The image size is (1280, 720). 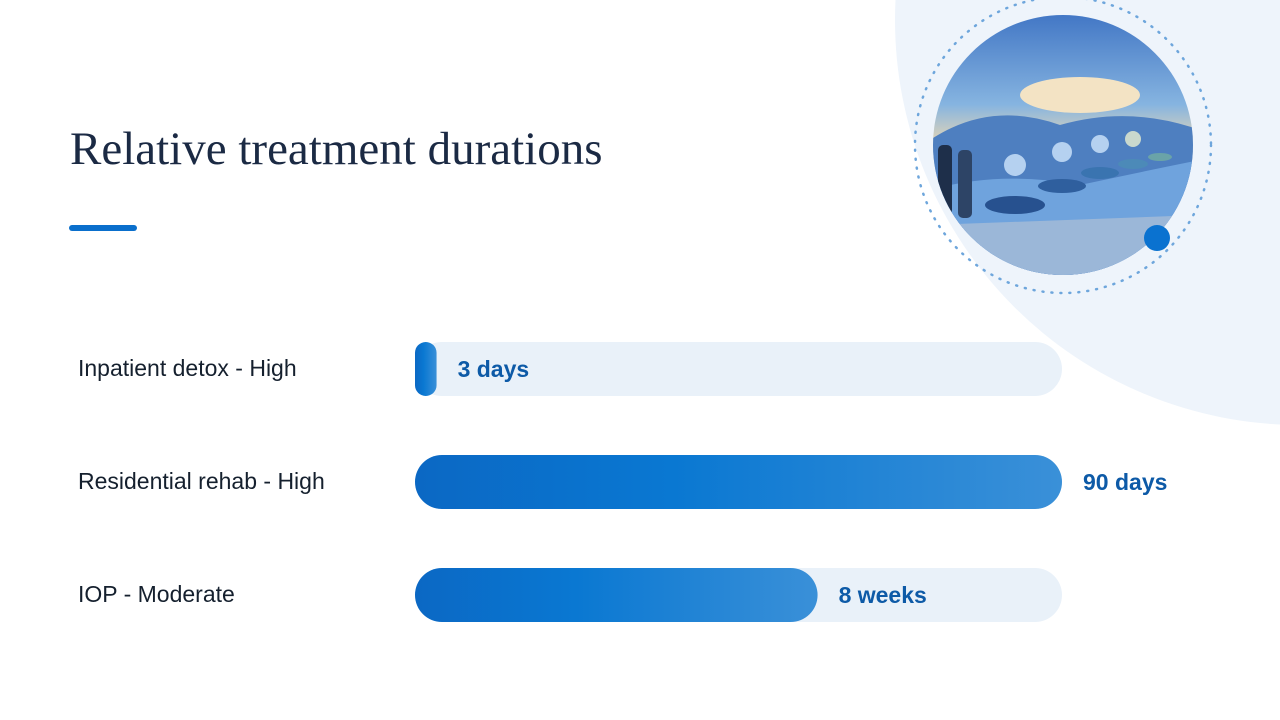 I want to click on value-label: 8 weeks, so click(x=883, y=595).